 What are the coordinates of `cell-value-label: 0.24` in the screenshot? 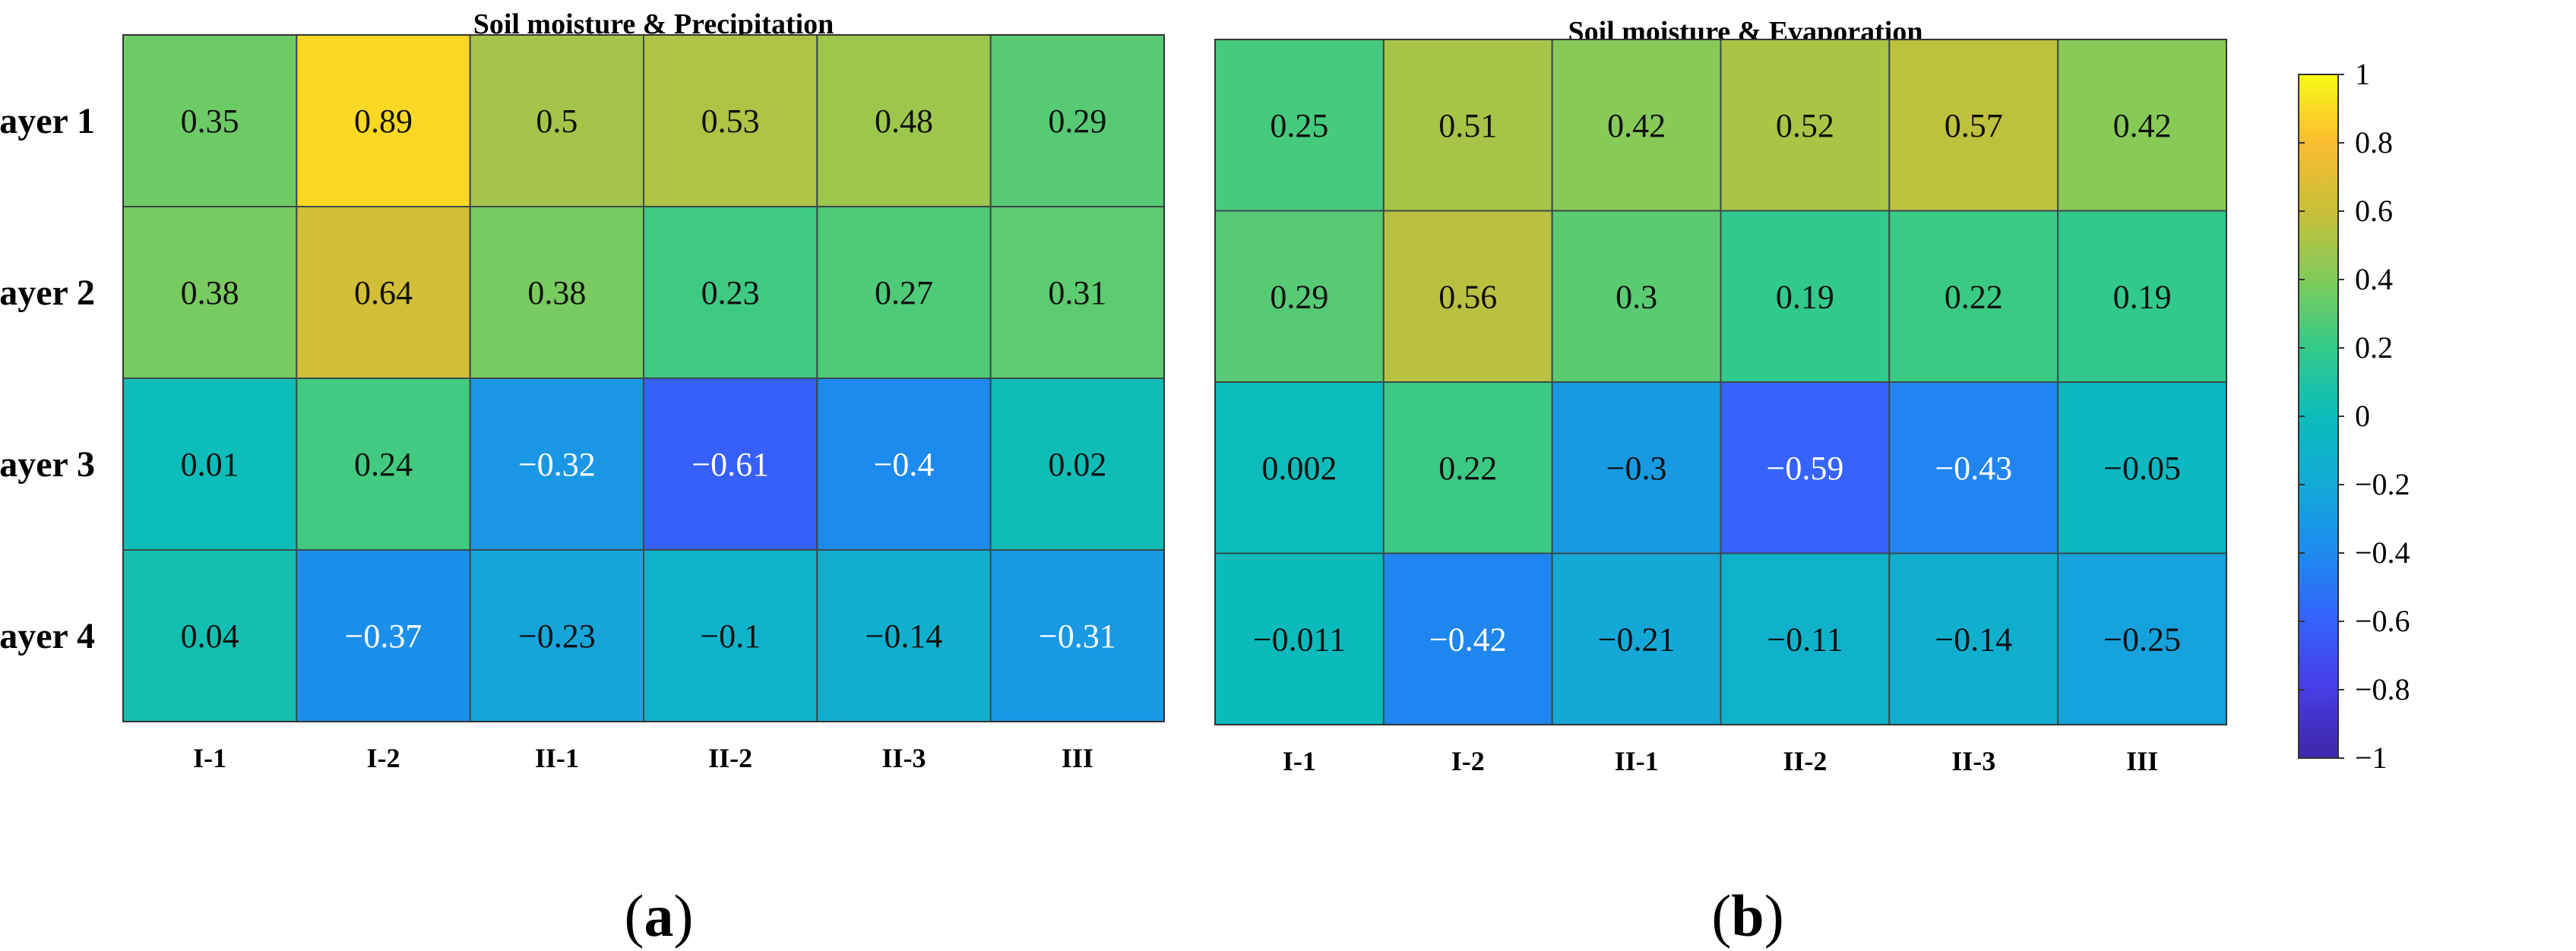 It's located at (383, 464).